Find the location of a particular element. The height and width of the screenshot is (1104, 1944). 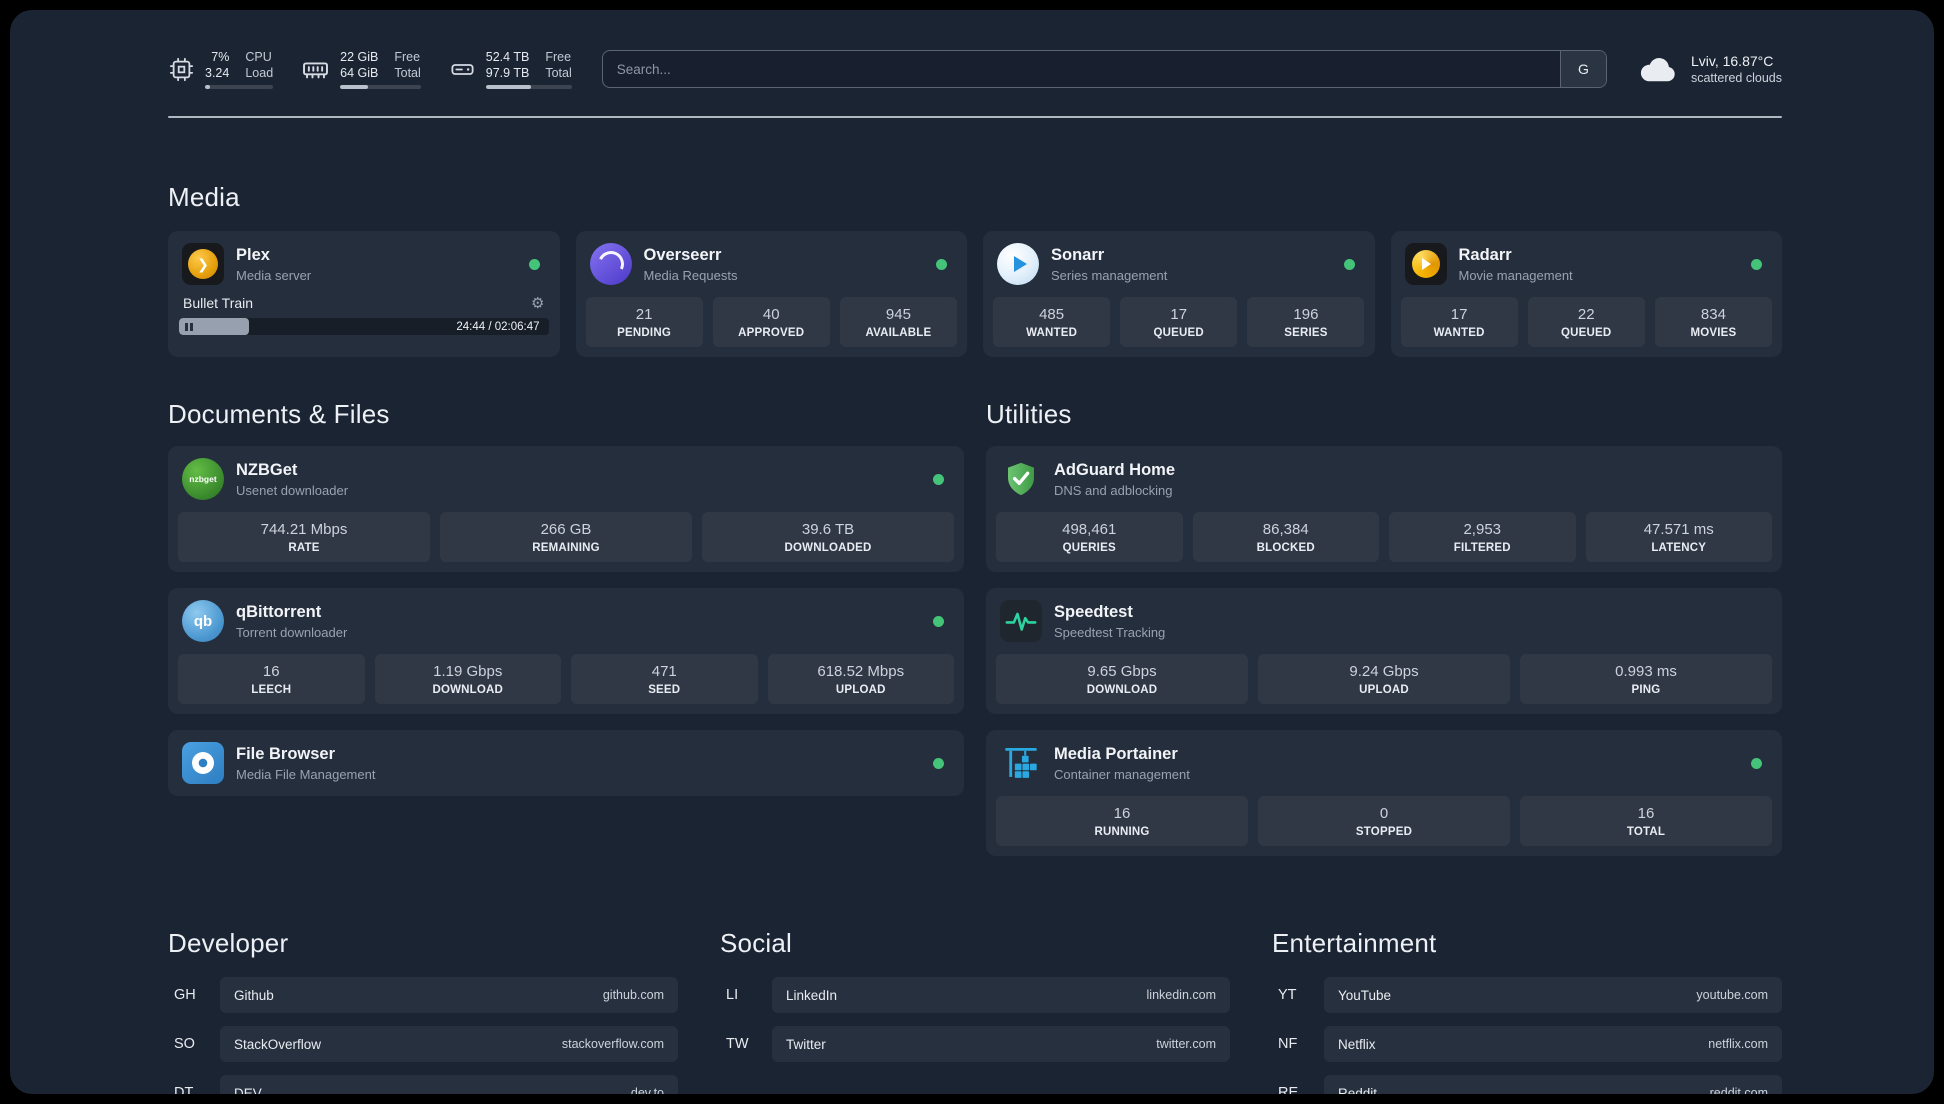

disk-free-value: 52.4 TB is located at coordinates (507, 56).